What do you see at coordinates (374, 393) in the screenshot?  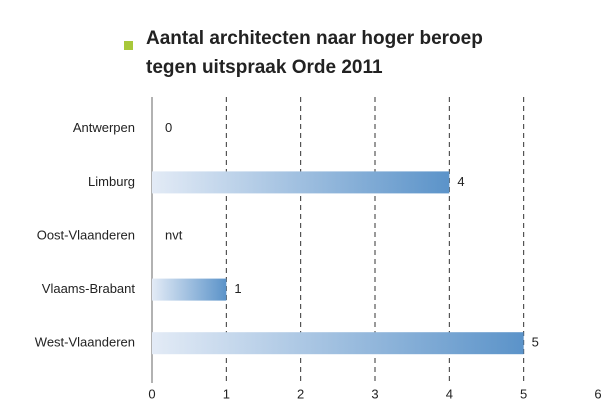 I see `x-tick-label: 3` at bounding box center [374, 393].